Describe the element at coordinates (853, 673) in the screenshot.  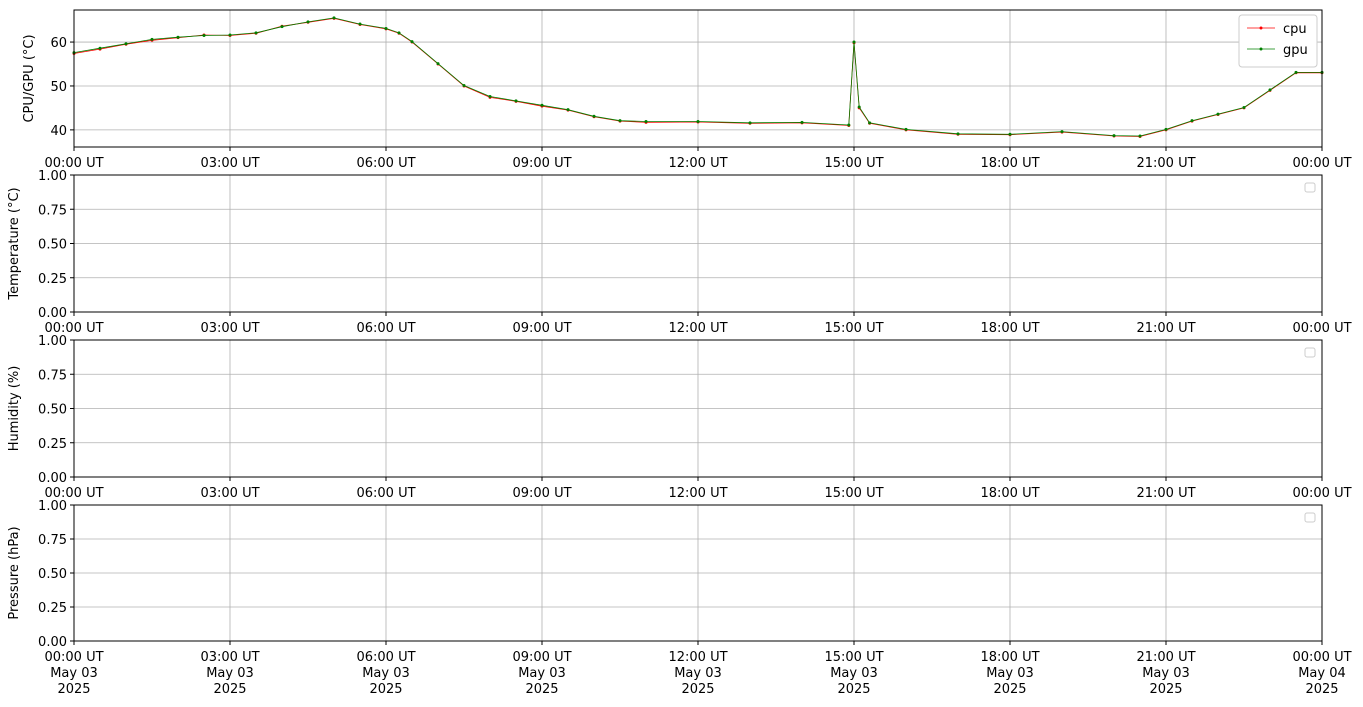
I see `x-tick-label: 15:00 UT May 03 2025` at that location.